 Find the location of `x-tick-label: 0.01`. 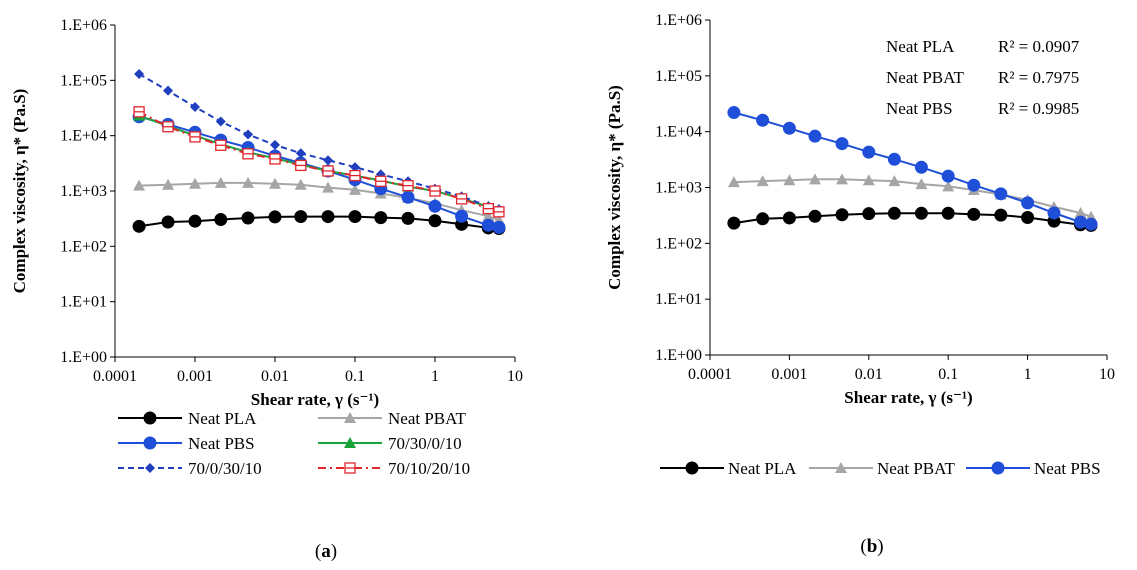

x-tick-label: 0.01 is located at coordinates (275, 376).